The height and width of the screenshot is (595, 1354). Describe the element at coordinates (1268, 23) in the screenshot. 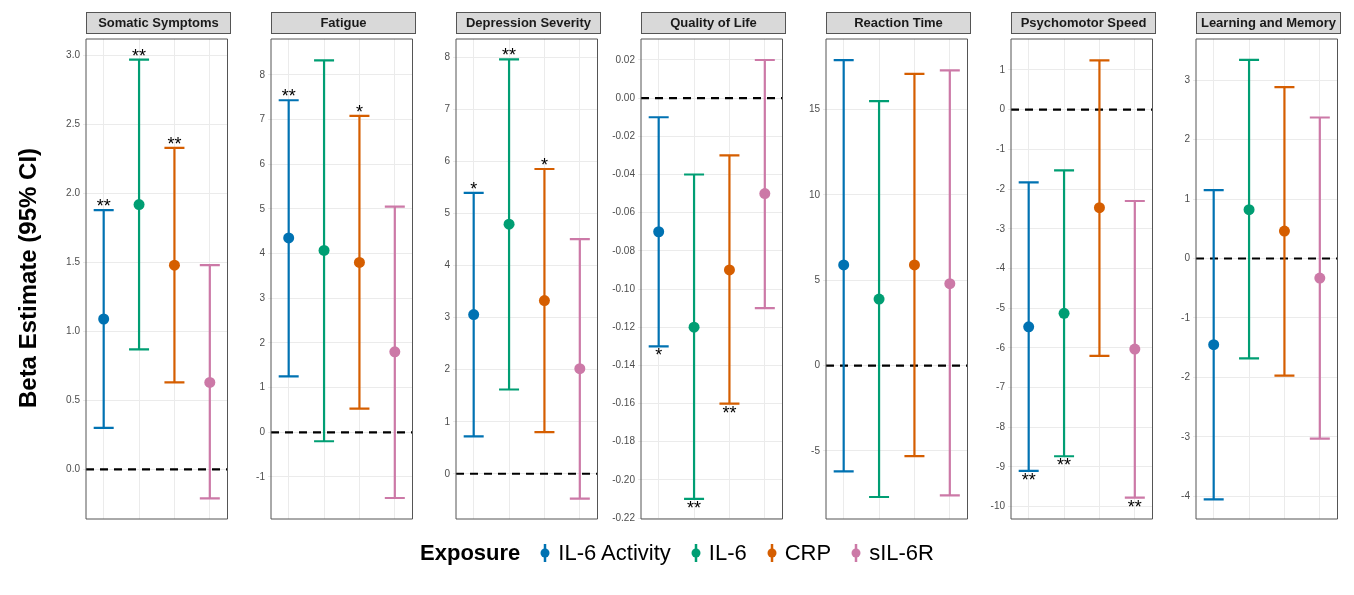

I see `chart-title: Learning and Memory` at that location.